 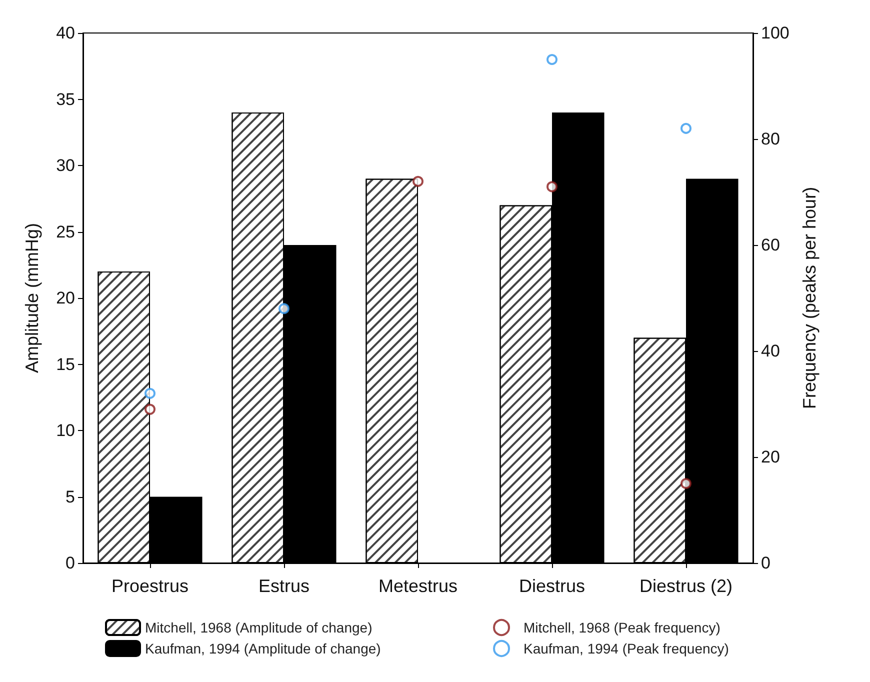 What do you see at coordinates (70, 496) in the screenshot?
I see `y-tick-label: 5` at bounding box center [70, 496].